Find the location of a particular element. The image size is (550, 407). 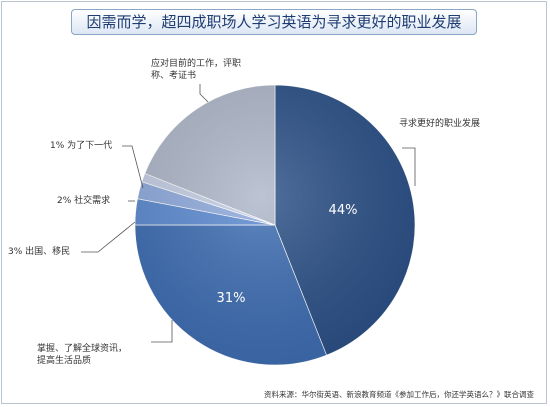

slice-label-abroad: 3% 出国、移民 is located at coordinates (39, 252).